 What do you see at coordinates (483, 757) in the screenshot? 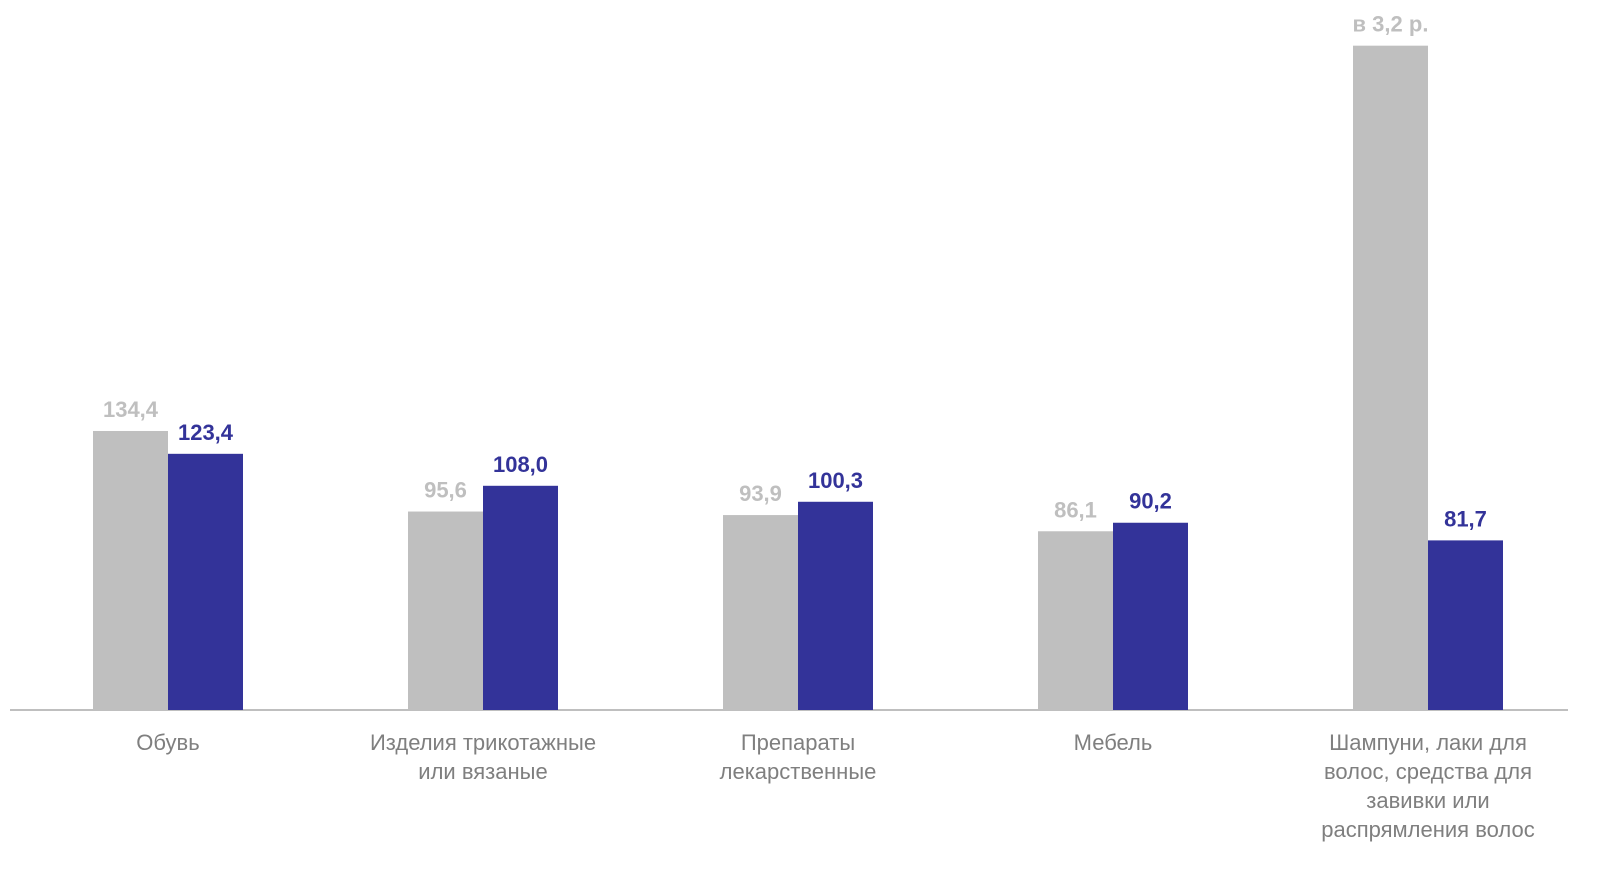
I see `x-tick-label: Изделия трикотажные или вязаные` at bounding box center [483, 757].